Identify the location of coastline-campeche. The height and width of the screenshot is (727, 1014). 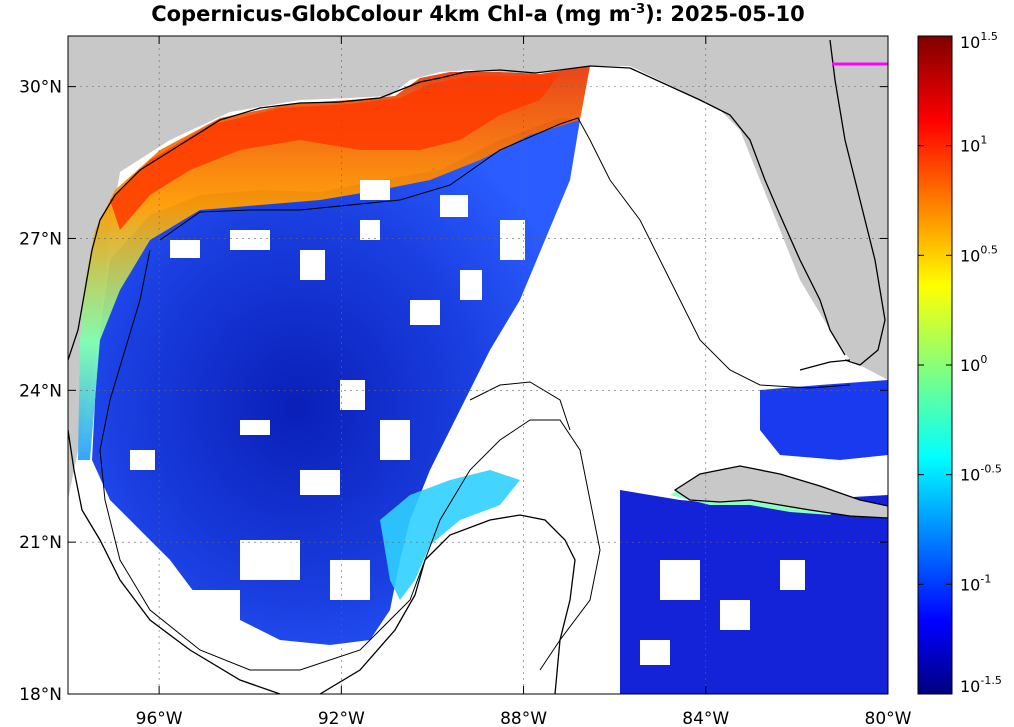
(447, 604).